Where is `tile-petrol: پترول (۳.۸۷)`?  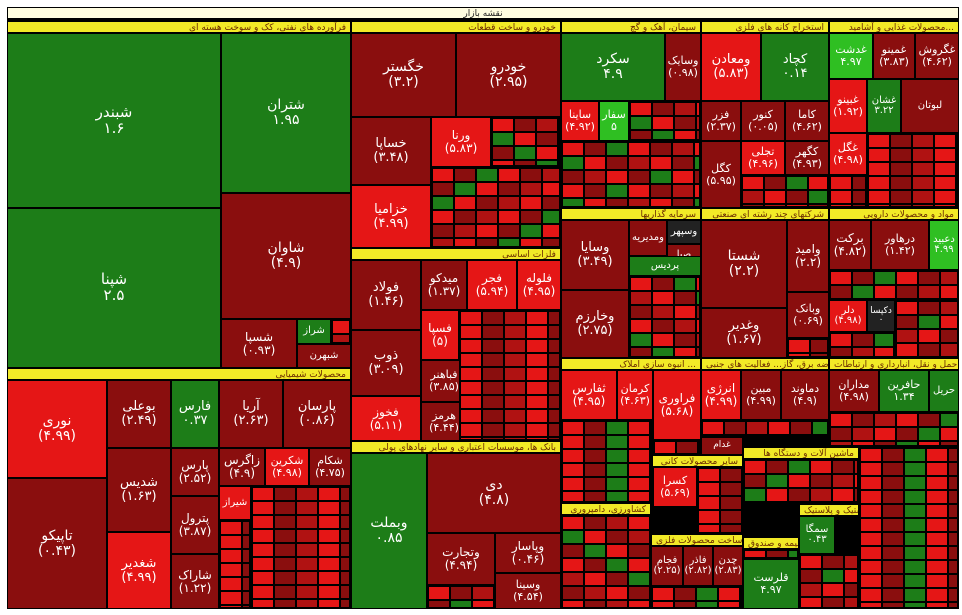 tile-petrol: پترول (۳.۸۷) is located at coordinates (195, 525).